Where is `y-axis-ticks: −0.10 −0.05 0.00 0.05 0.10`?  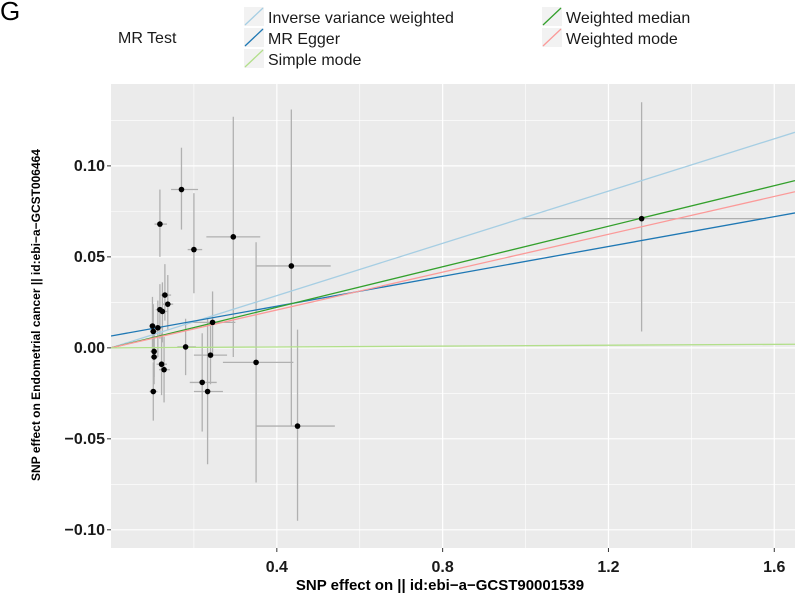 y-axis-ticks: −0.10 −0.05 0.00 0.05 0.10 is located at coordinates (88, 348).